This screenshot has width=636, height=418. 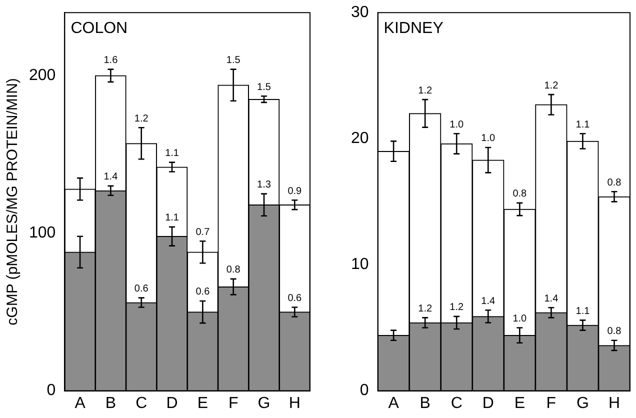 What do you see at coordinates (13, 202) in the screenshot?
I see `y-axis-title: cGMP (pMOLES/MG PROTEIN/MIN)` at bounding box center [13, 202].